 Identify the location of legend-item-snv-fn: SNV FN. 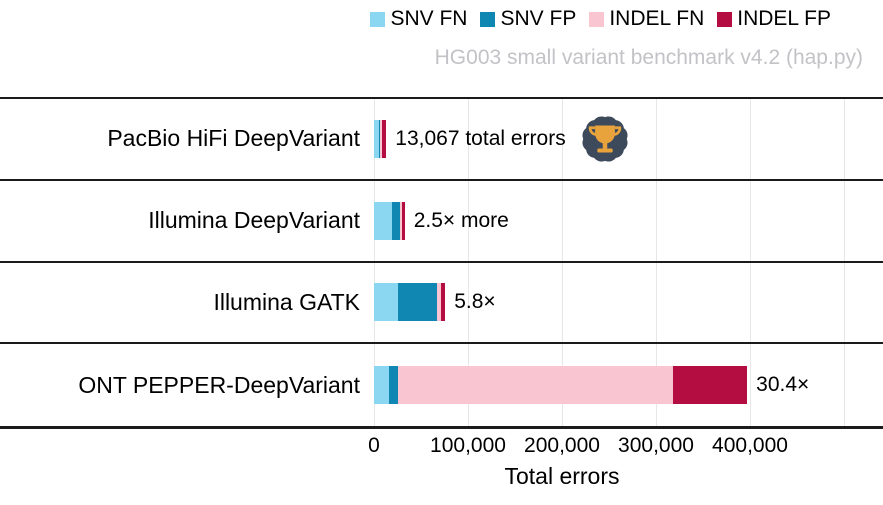
(418, 19).